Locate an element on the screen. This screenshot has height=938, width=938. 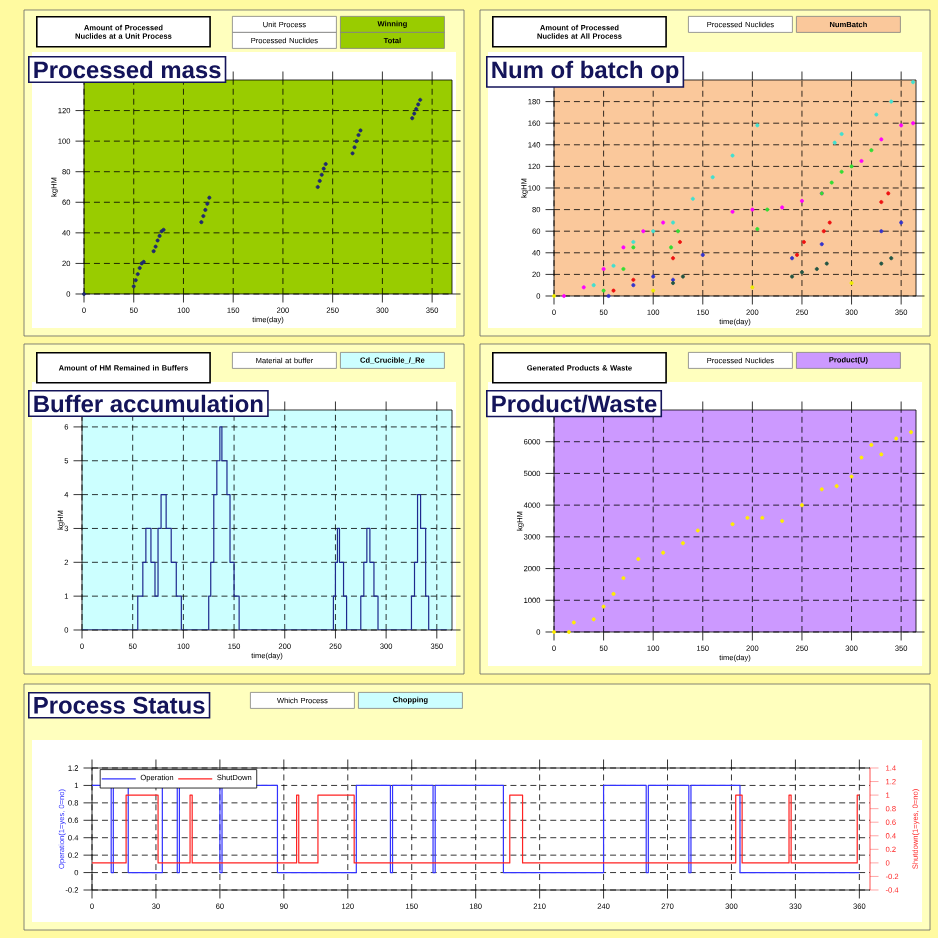
chart-title: Buffer accumulation is located at coordinates (148, 403).